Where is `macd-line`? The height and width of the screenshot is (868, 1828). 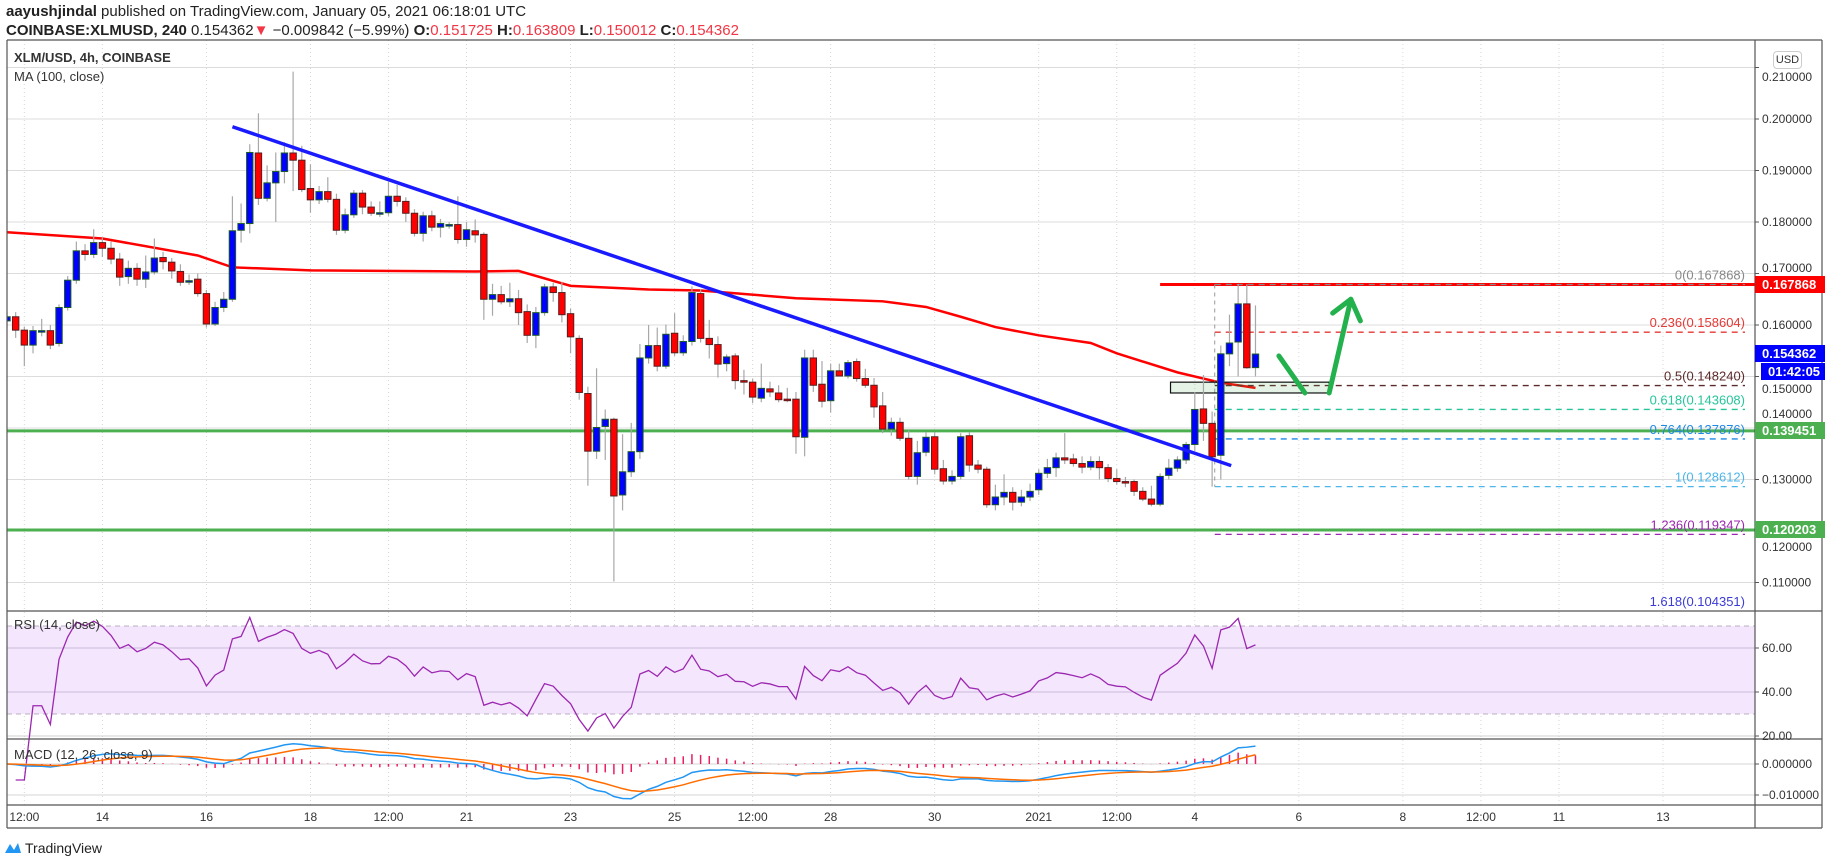
macd-line is located at coordinates (631, 771).